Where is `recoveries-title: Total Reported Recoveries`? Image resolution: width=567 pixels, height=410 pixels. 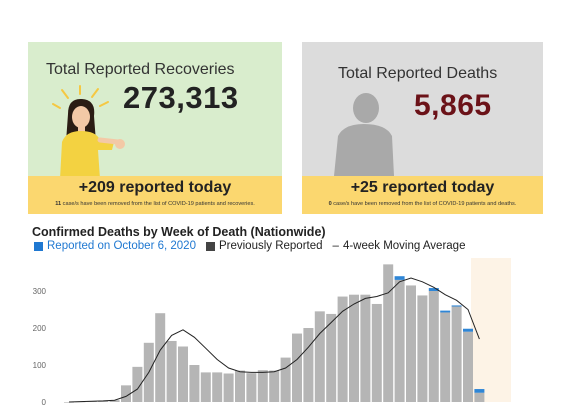 recoveries-title: Total Reported Recoveries is located at coordinates (140, 69).